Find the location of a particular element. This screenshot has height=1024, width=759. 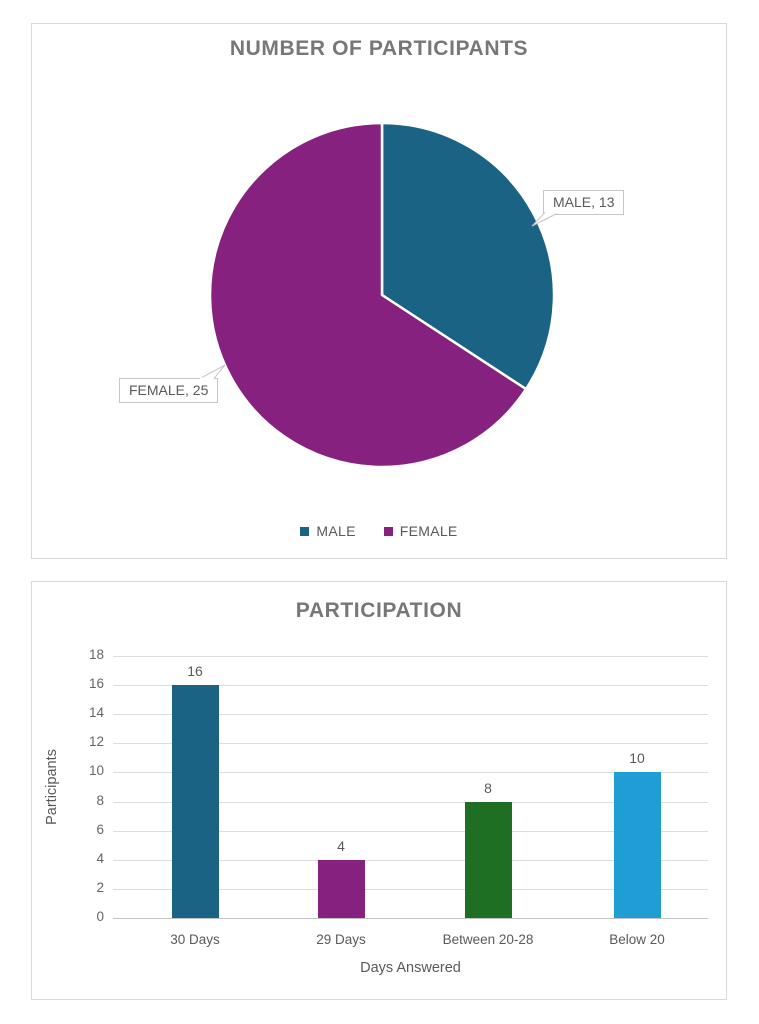

y-tick-label-14: 14 is located at coordinates (96, 713).